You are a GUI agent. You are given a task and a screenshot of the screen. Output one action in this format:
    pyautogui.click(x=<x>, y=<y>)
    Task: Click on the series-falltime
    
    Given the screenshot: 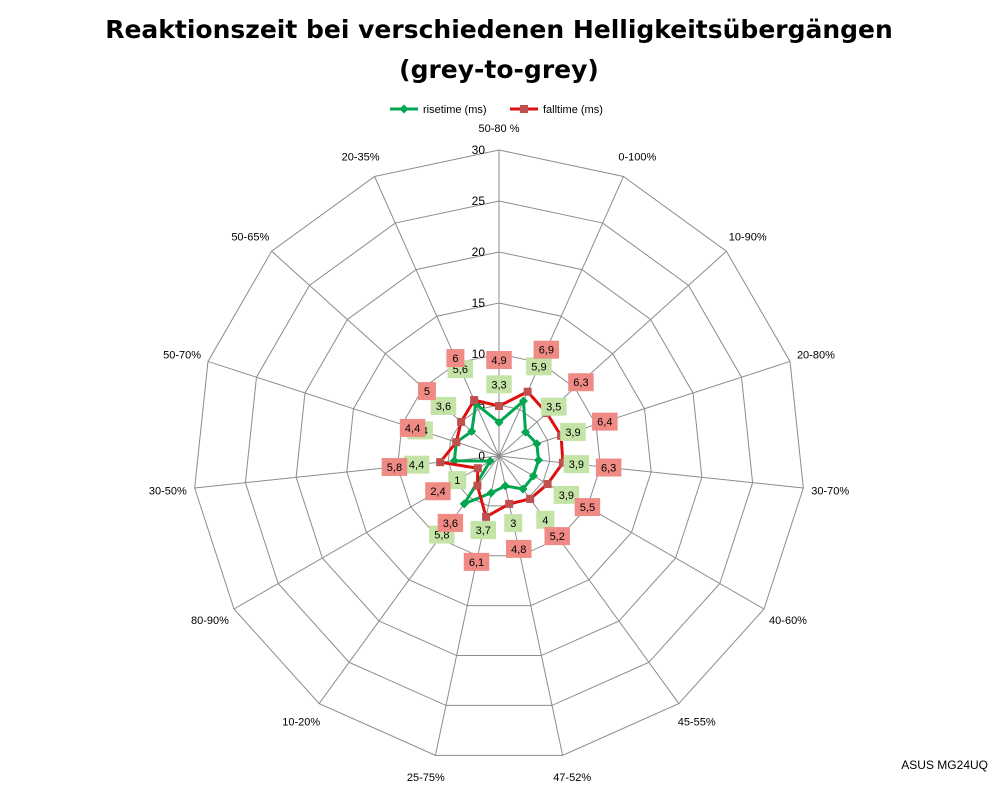 What is the action you would take?
    pyautogui.click(x=501, y=454)
    